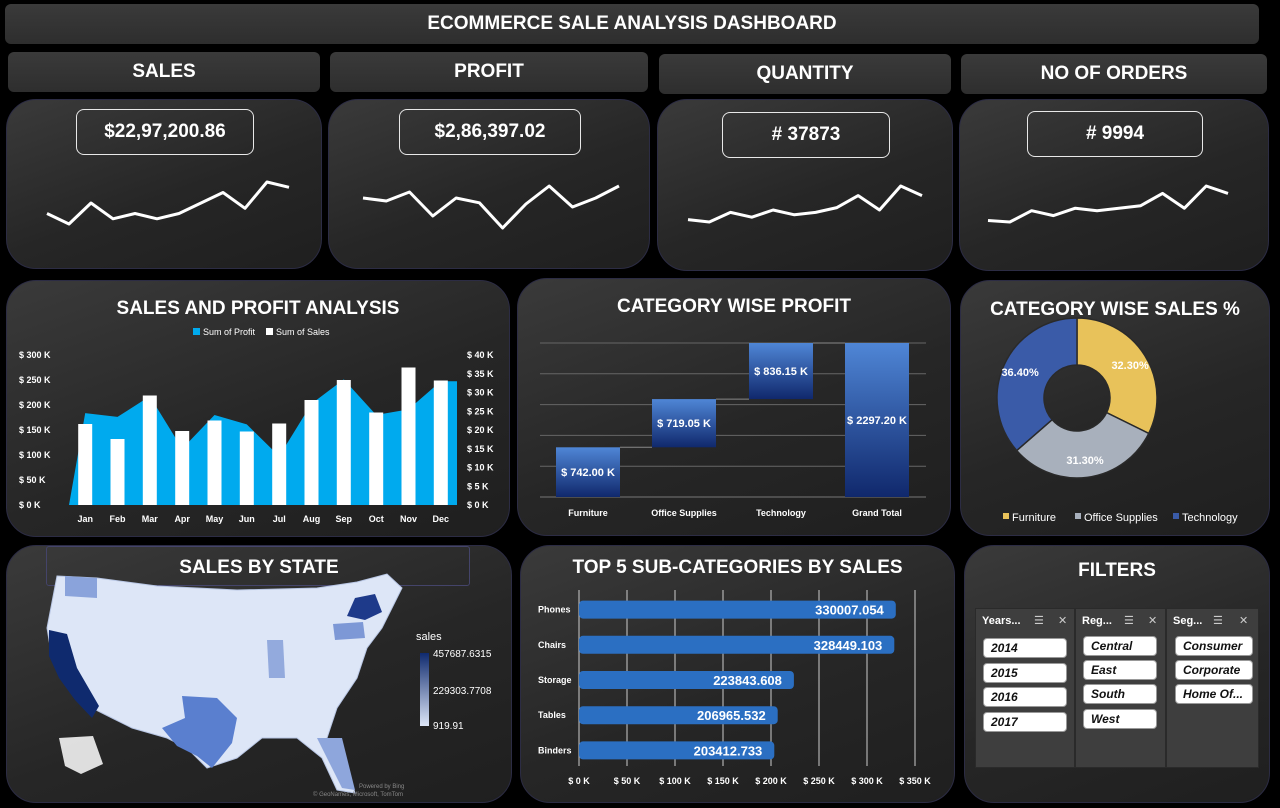 The width and height of the screenshot is (1280, 808). Describe the element at coordinates (1108, 204) in the screenshot. I see `orders-sparkline` at that location.